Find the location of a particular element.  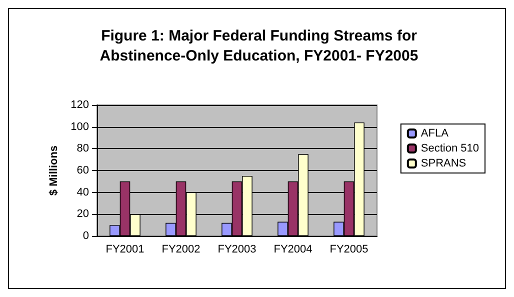

y-tick-label: 40 is located at coordinates (82, 192).